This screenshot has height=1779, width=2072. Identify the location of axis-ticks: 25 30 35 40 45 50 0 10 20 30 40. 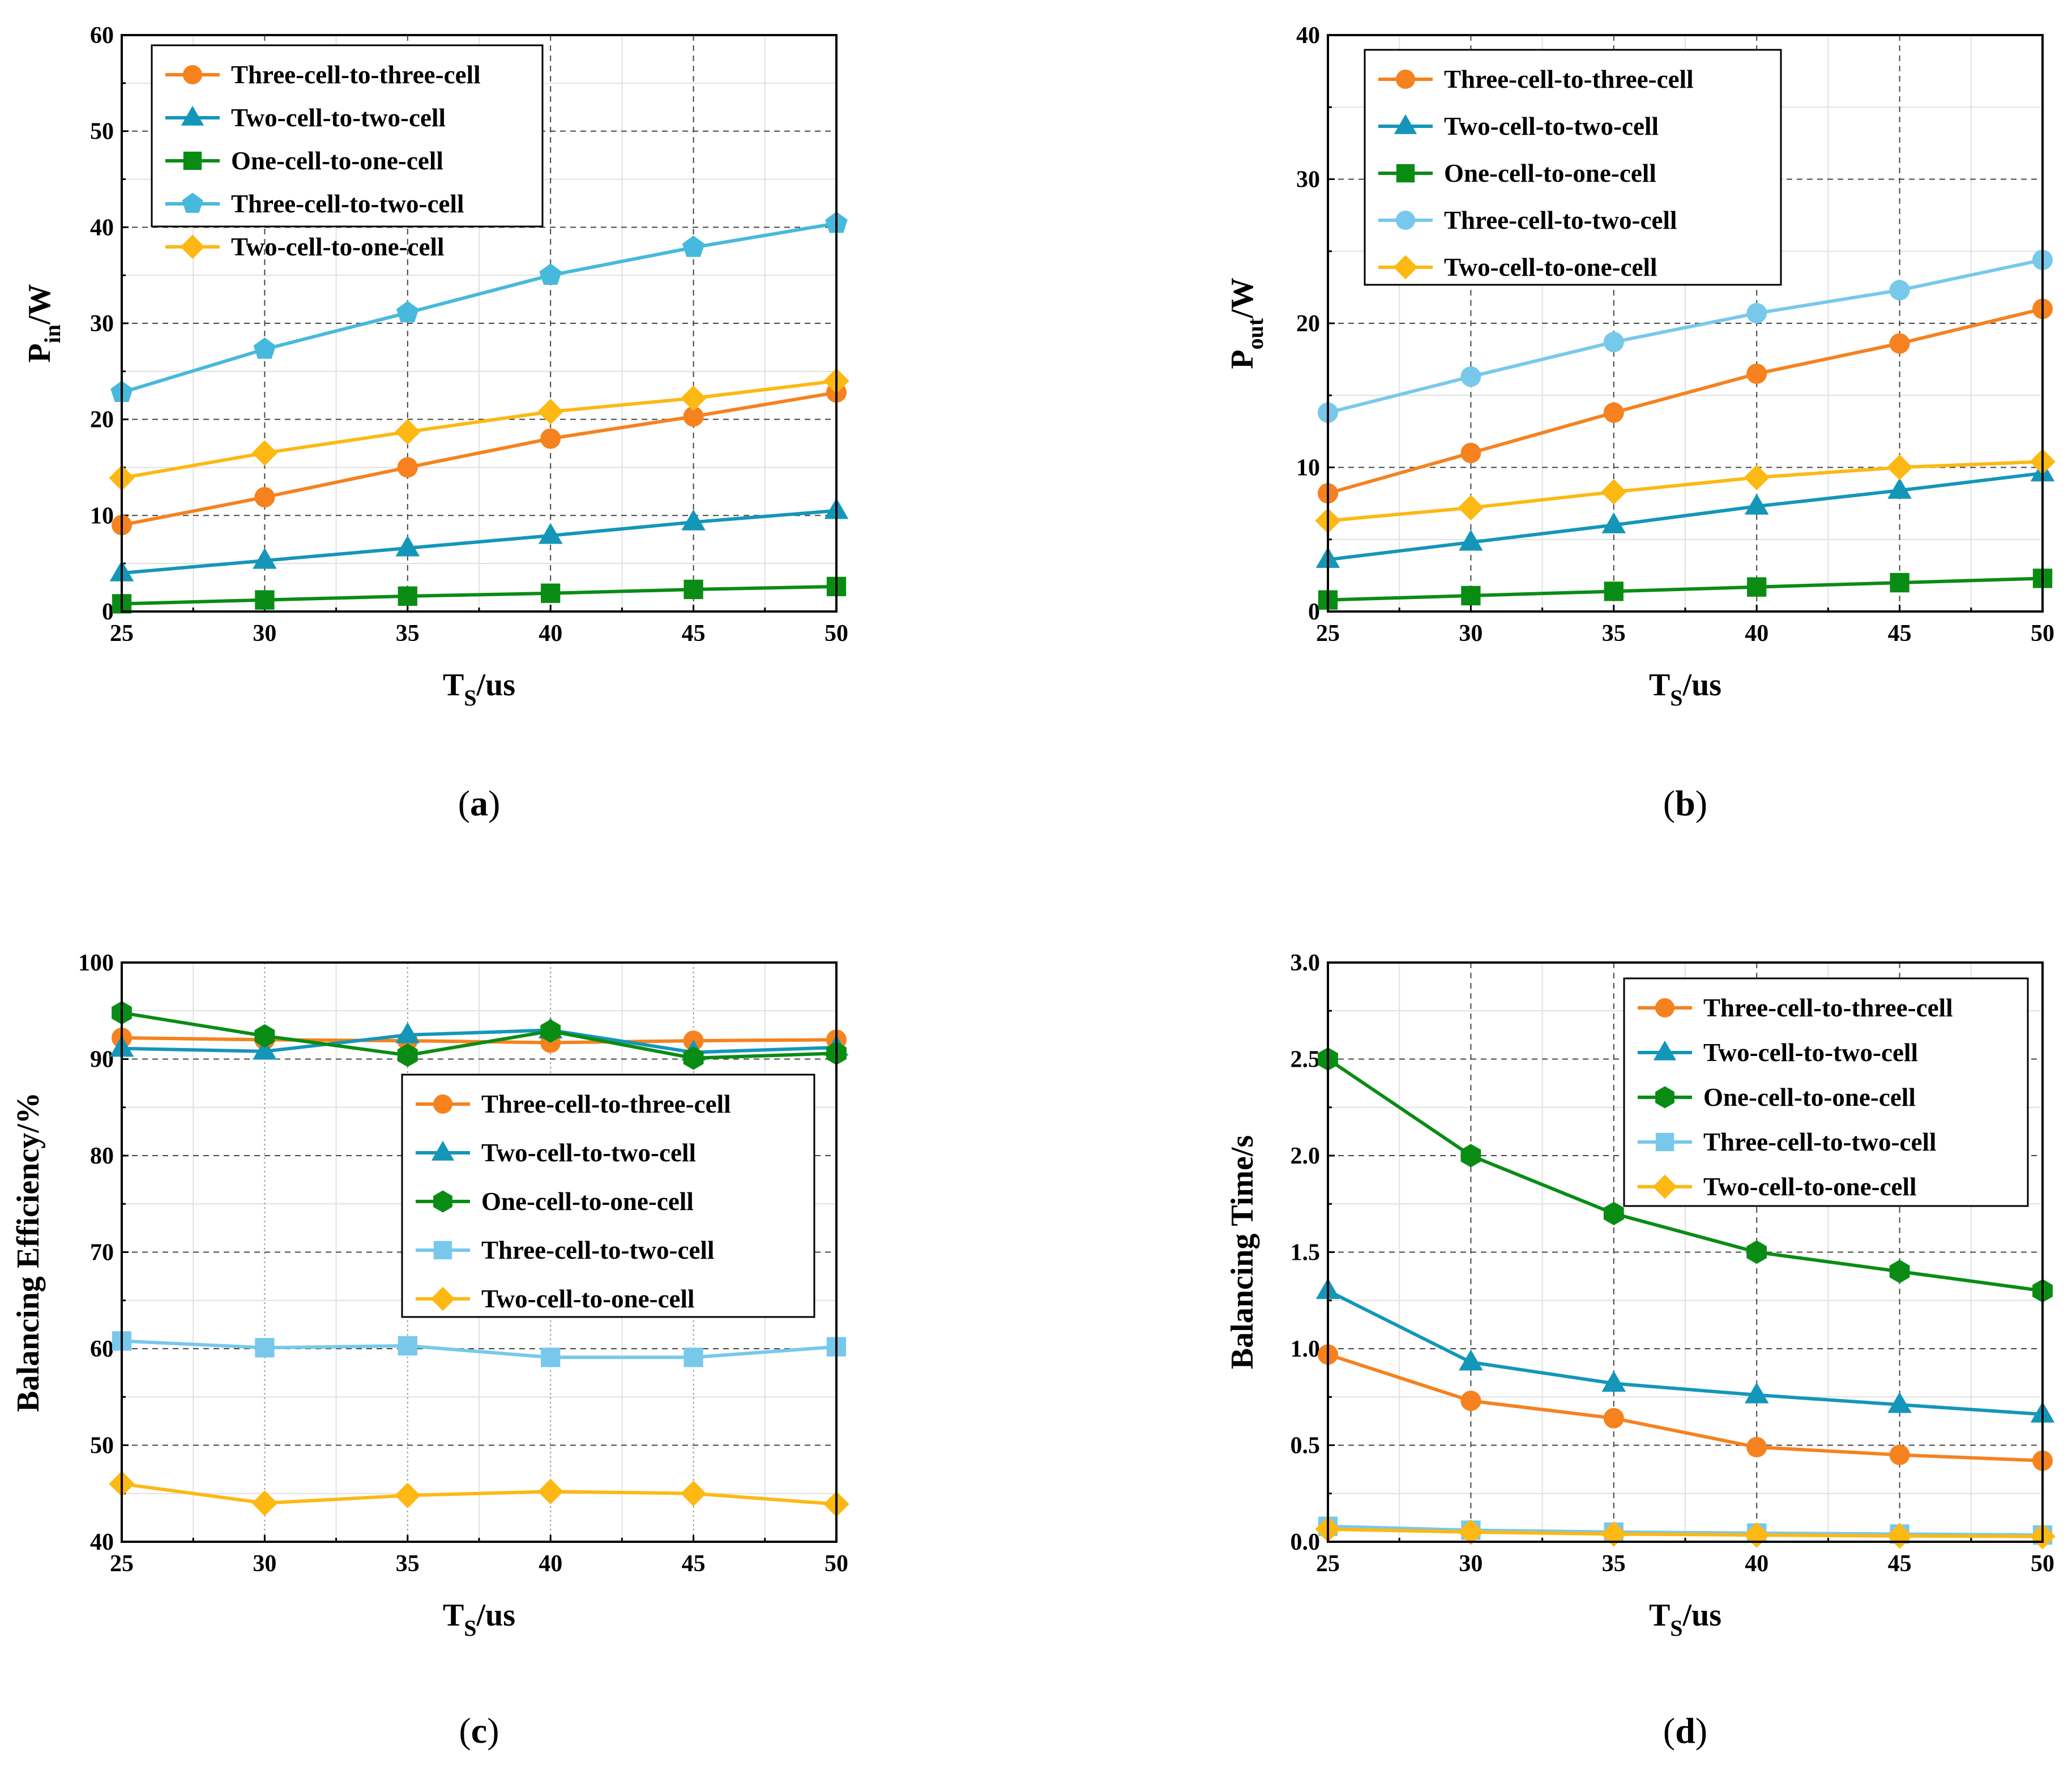
(1675, 335).